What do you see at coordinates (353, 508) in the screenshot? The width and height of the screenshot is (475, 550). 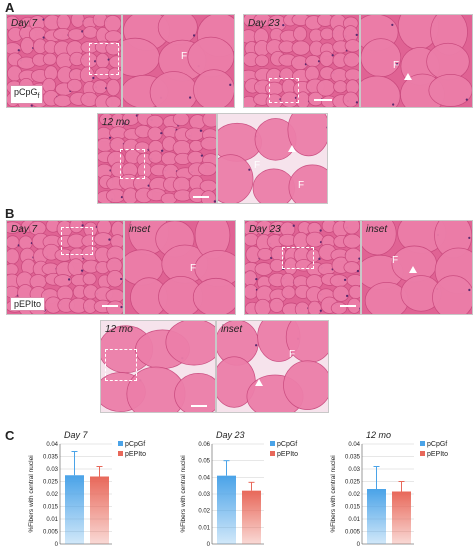 I see `y-tick-label: 0.015` at bounding box center [353, 508].